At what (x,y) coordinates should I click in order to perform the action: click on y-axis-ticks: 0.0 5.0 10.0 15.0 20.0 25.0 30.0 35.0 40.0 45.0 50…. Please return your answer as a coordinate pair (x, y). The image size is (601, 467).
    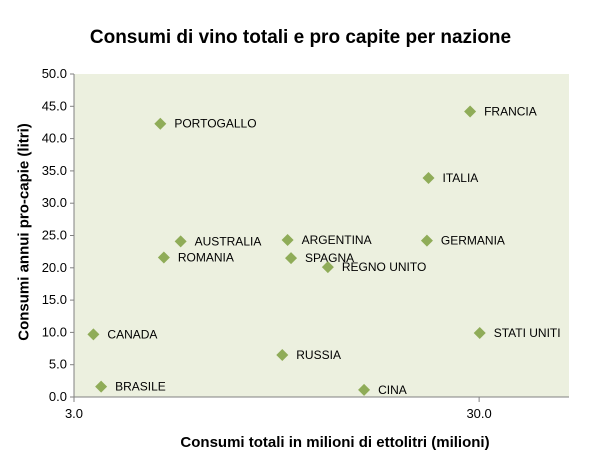
    Looking at the image, I should click on (58, 235).